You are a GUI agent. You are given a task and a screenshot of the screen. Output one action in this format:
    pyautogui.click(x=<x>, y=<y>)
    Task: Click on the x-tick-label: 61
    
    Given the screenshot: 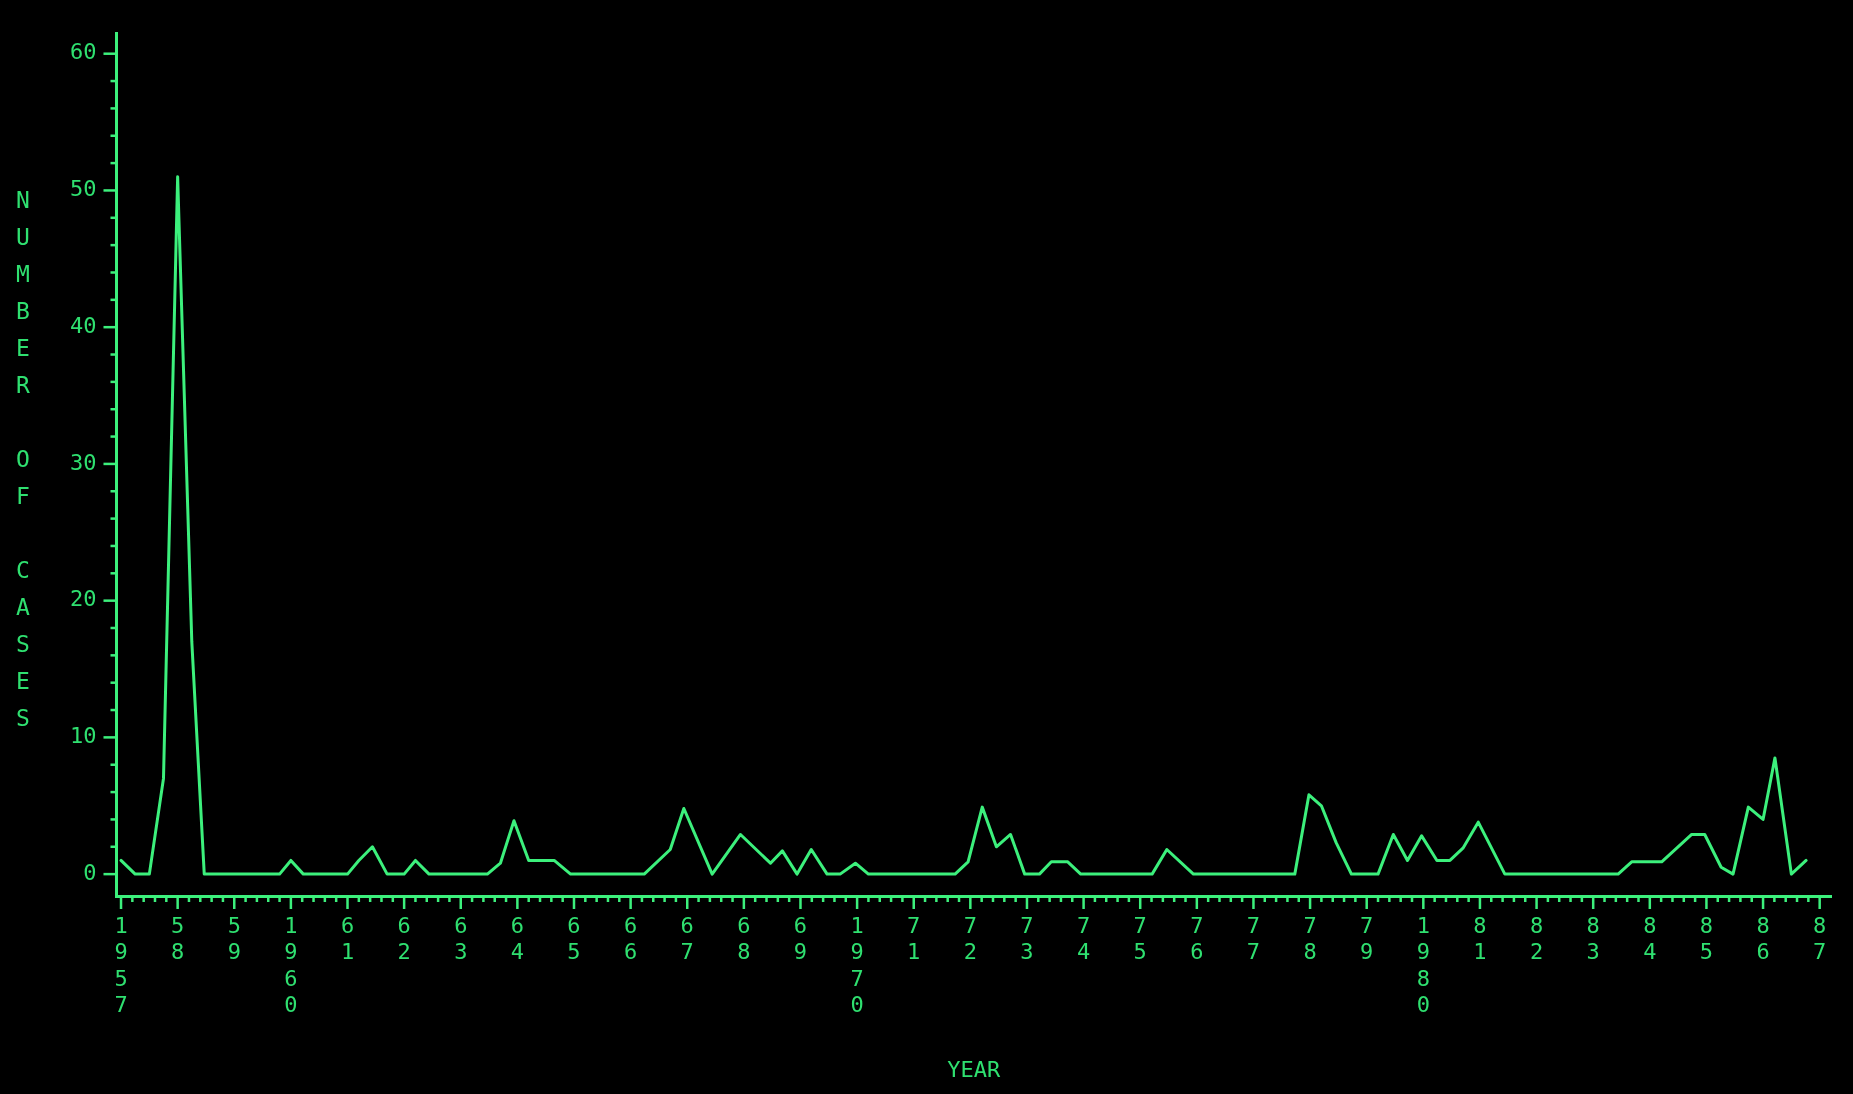 What is the action you would take?
    pyautogui.click(x=347, y=938)
    